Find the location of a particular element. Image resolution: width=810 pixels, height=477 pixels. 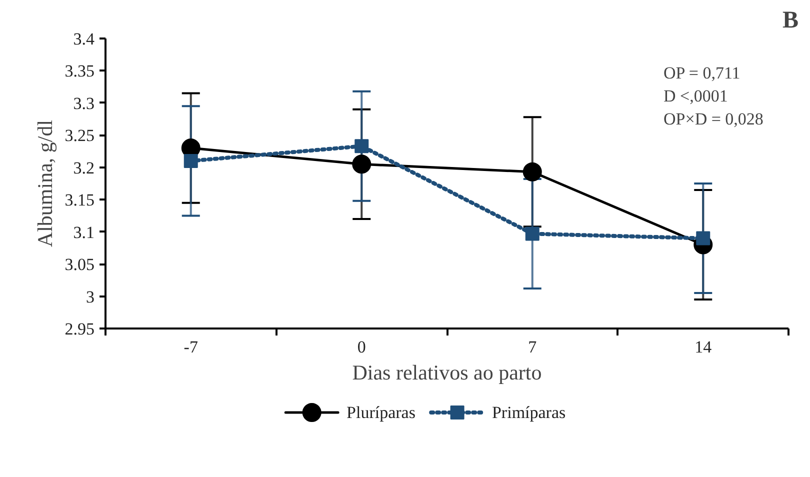

y-tick-label: 3.15 is located at coordinates (79, 200).